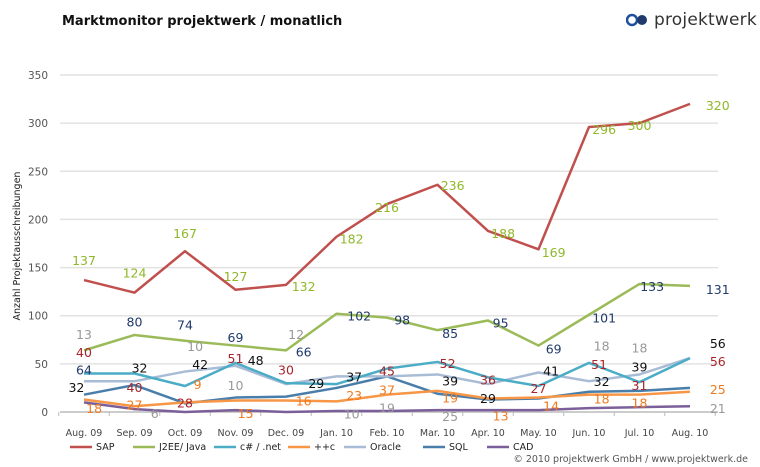 Image resolution: width=760 pixels, height=467 pixels. What do you see at coordinates (352, 239) in the screenshot?
I see `data-label: 182` at bounding box center [352, 239].